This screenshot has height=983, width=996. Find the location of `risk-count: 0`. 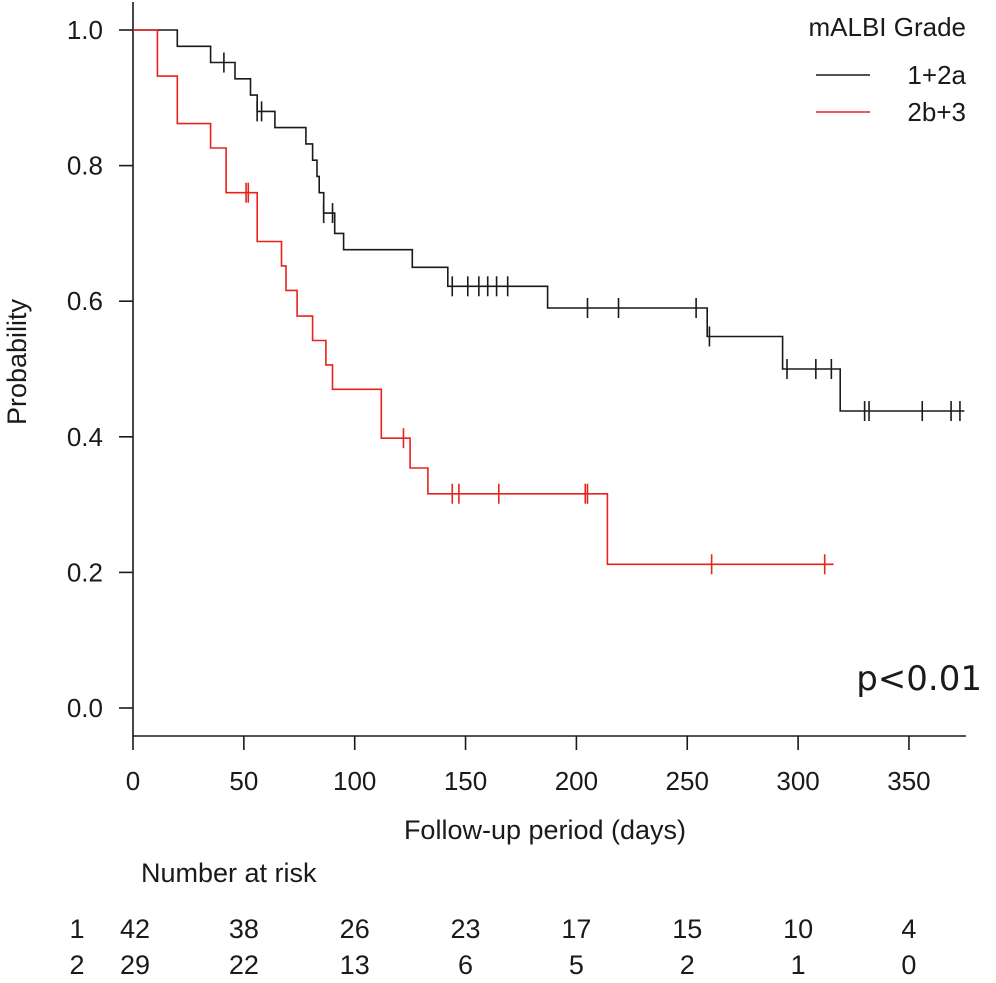

risk-count: 0 is located at coordinates (908, 965).